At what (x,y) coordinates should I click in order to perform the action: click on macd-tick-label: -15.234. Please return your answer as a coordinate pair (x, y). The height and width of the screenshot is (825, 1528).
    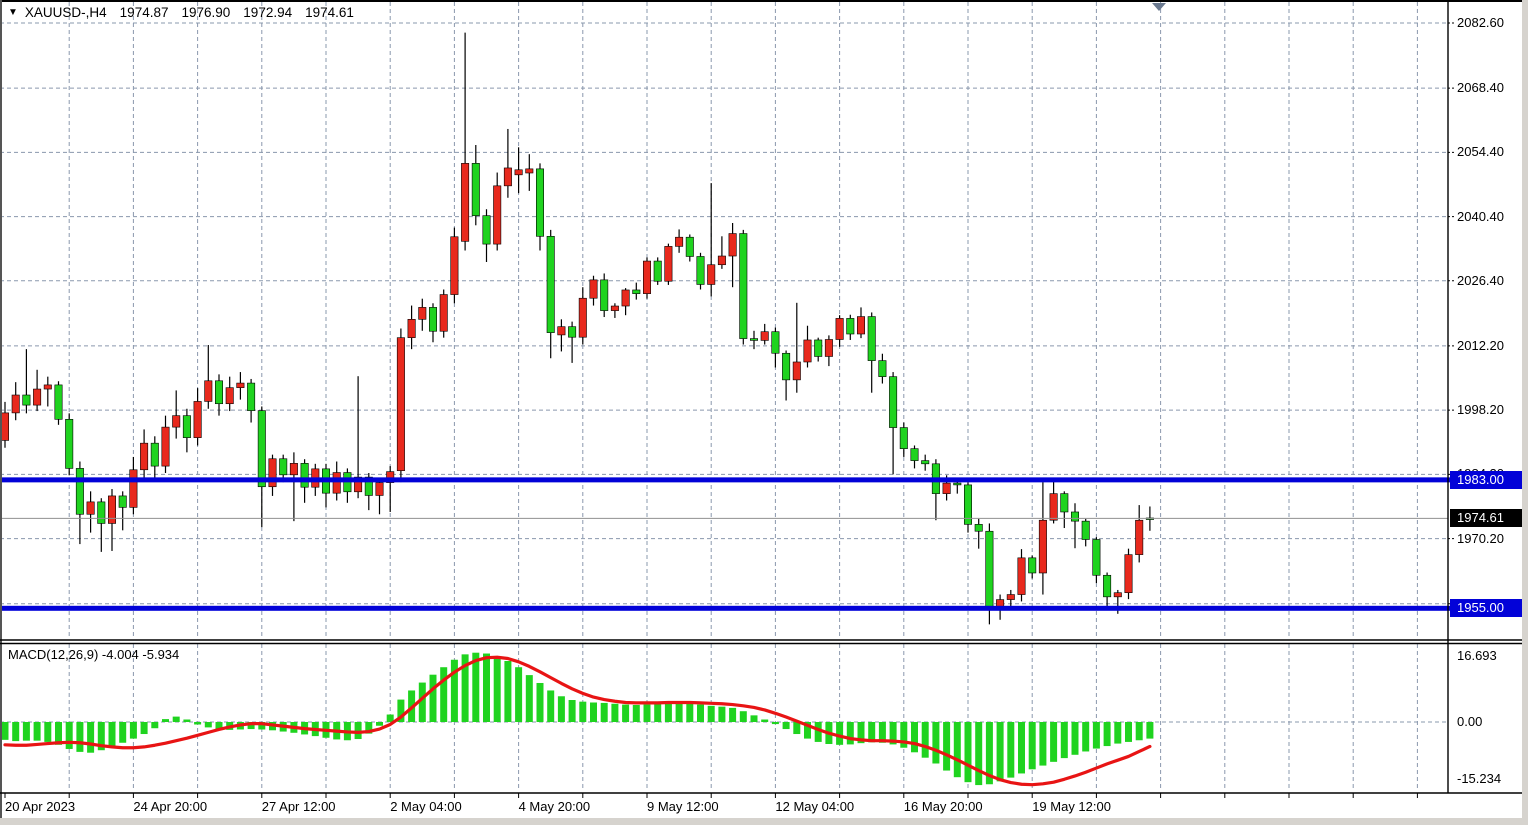
    Looking at the image, I should click on (1479, 778).